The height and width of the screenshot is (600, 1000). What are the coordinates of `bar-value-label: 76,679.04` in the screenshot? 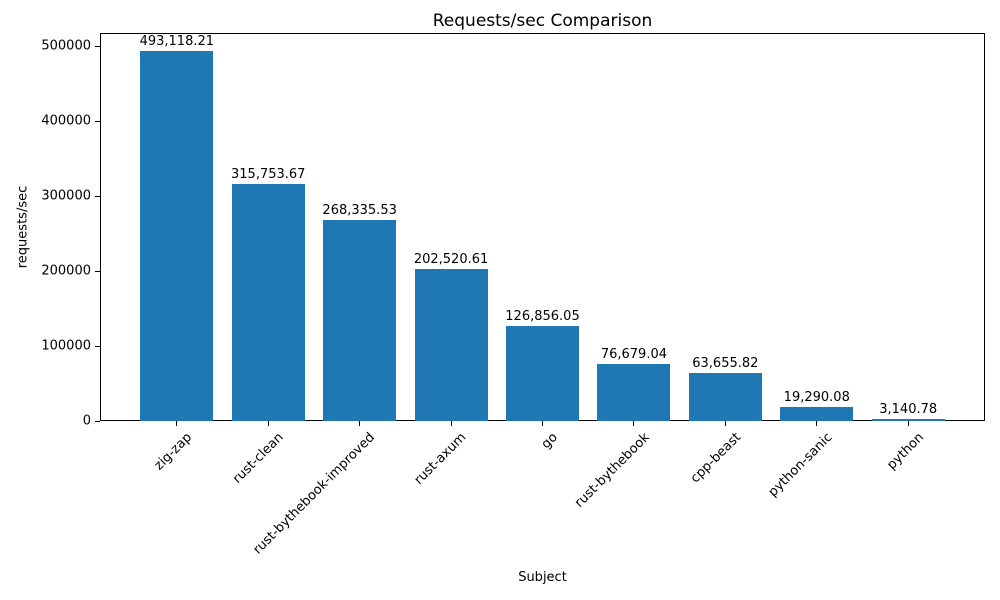 It's located at (634, 354).